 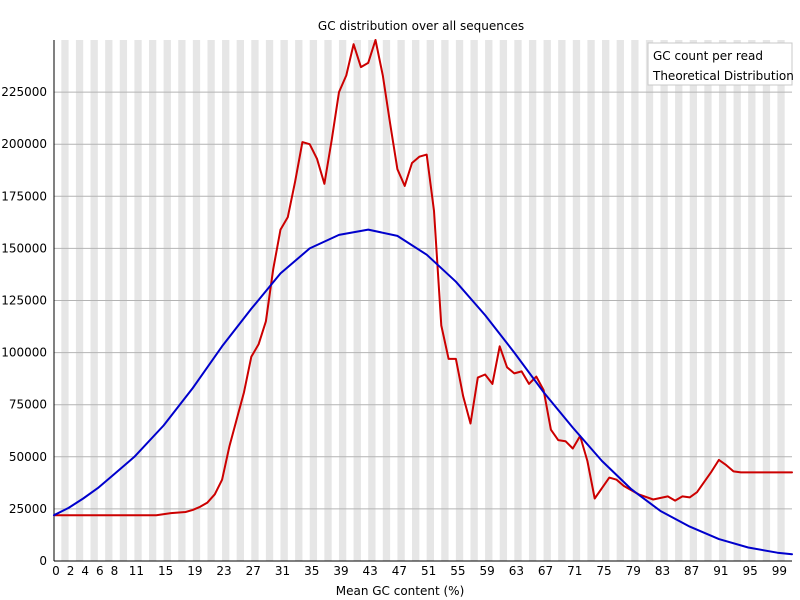 What do you see at coordinates (43, 561) in the screenshot?
I see `y-tick-label: 0` at bounding box center [43, 561].